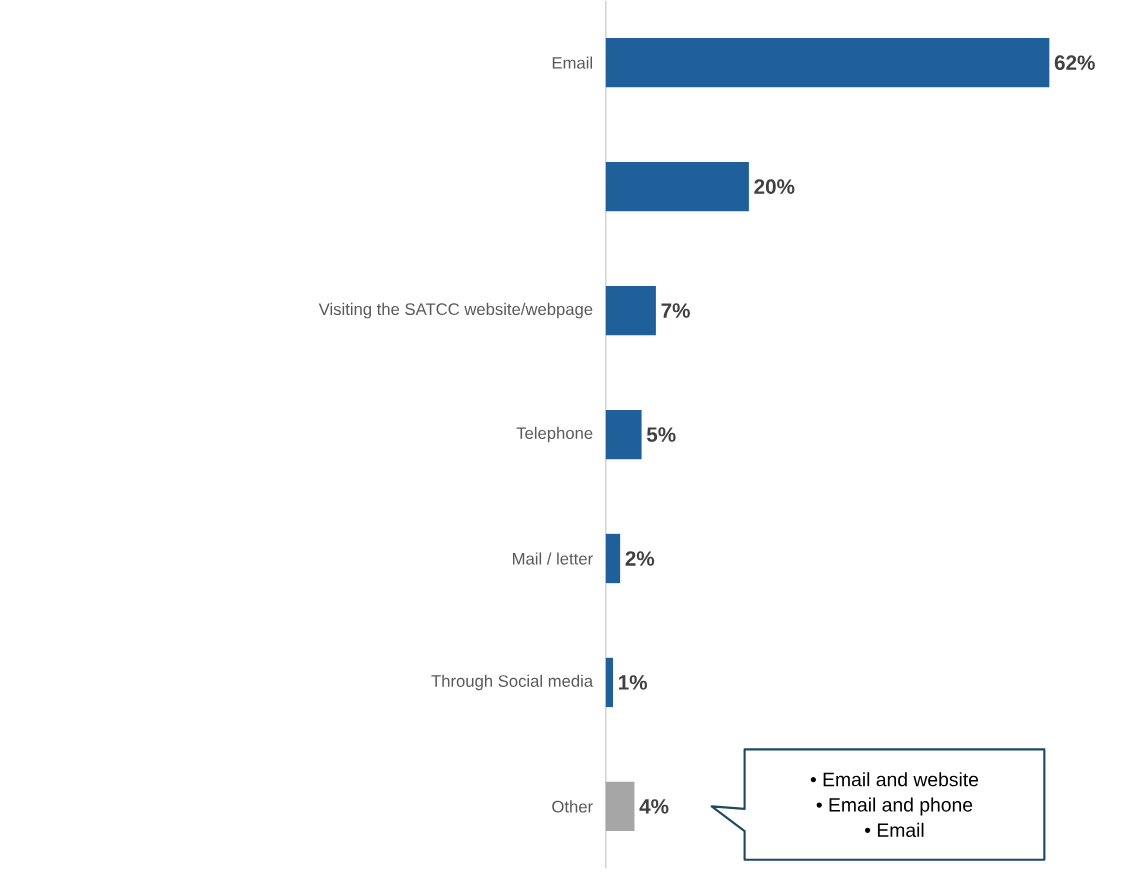 The image size is (1133, 874). Describe the element at coordinates (894, 779) in the screenshot. I see `annotation: • Email and website` at that location.